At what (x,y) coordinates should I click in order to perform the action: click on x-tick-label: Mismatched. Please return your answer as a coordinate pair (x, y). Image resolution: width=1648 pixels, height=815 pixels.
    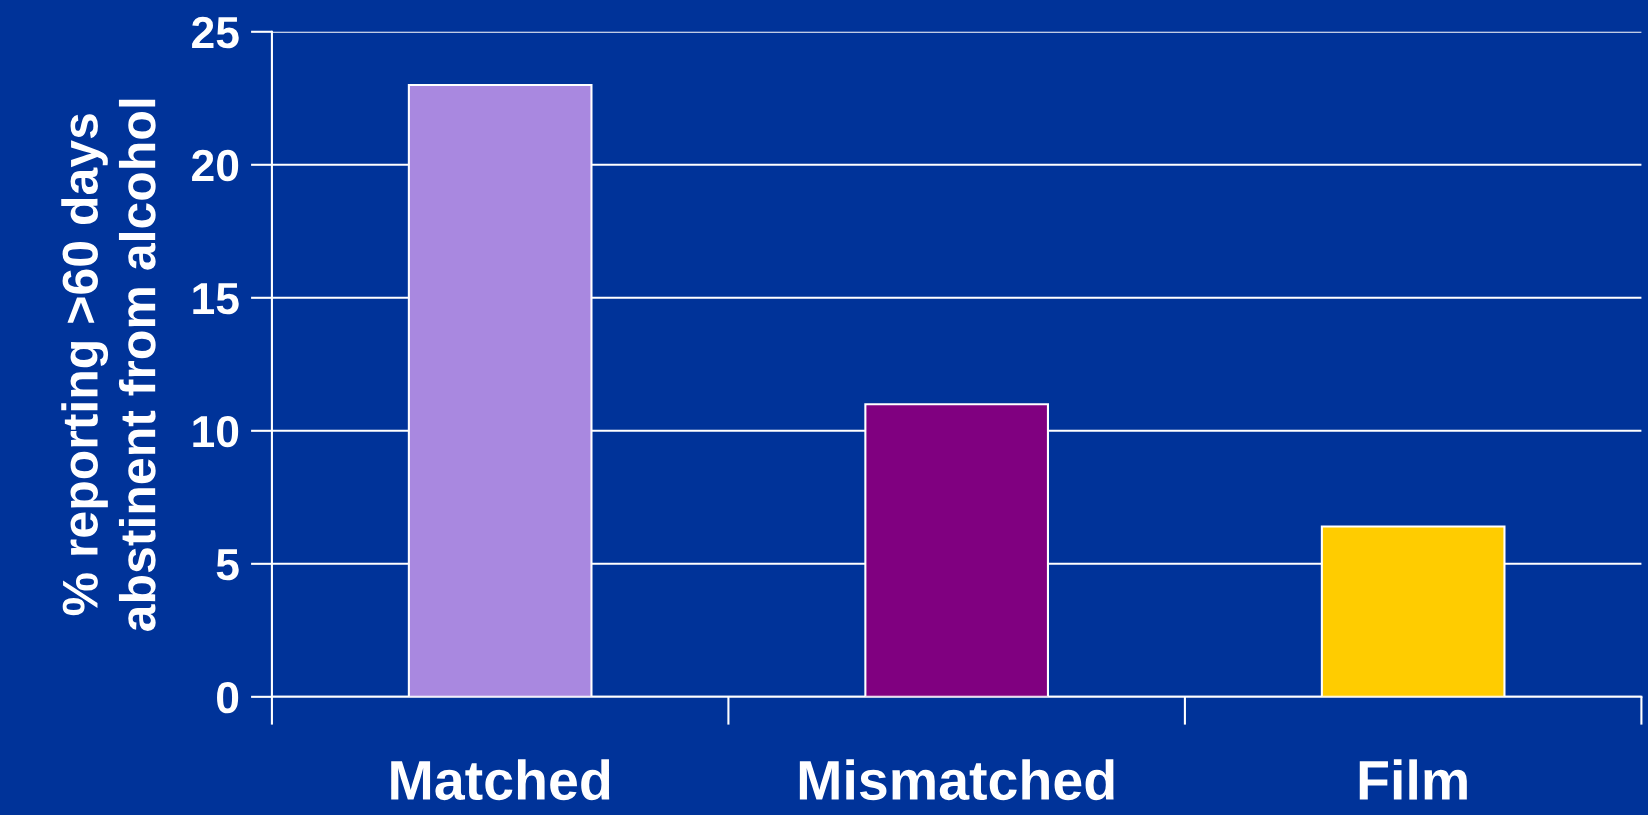
    Looking at the image, I should click on (956, 780).